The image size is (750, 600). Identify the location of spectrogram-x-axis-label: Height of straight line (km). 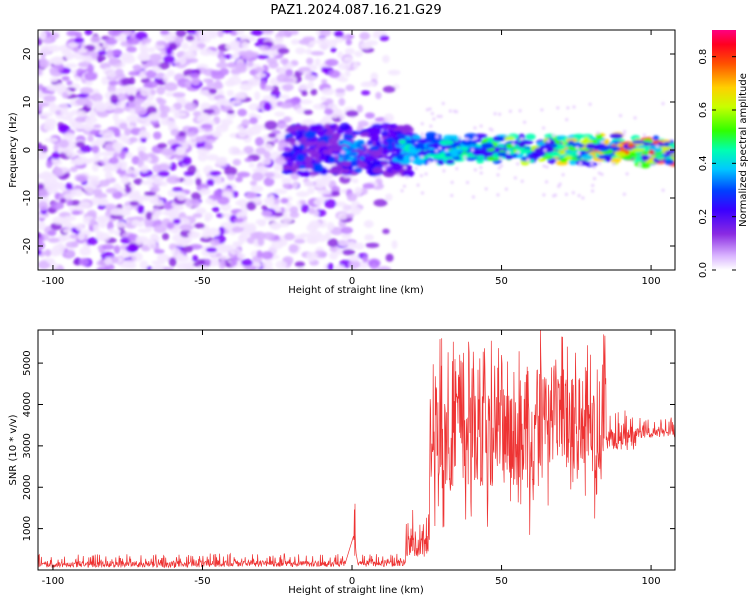
(356, 290).